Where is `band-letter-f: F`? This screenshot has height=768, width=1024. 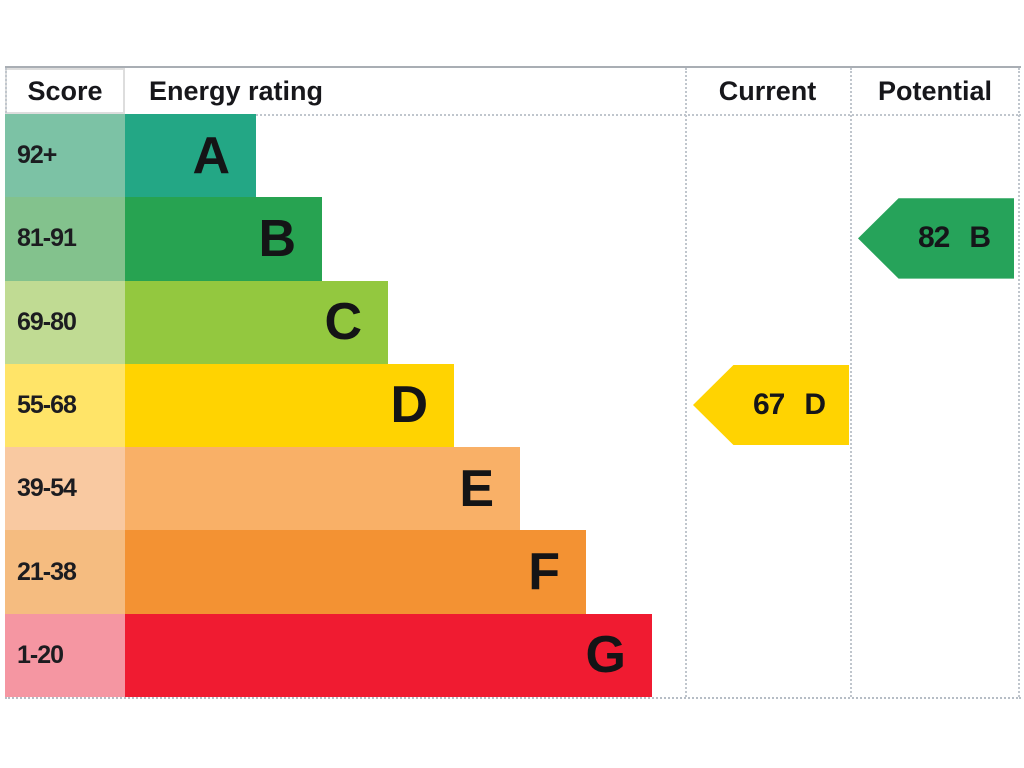
band-letter-f: F is located at coordinates (544, 572).